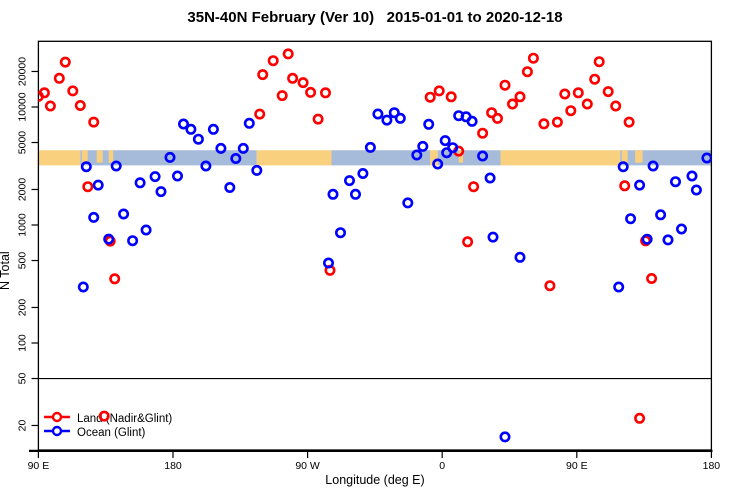  Describe the element at coordinates (125, 419) in the screenshot. I see `legend-label-land: Land (Nadir&Glint)` at that location.